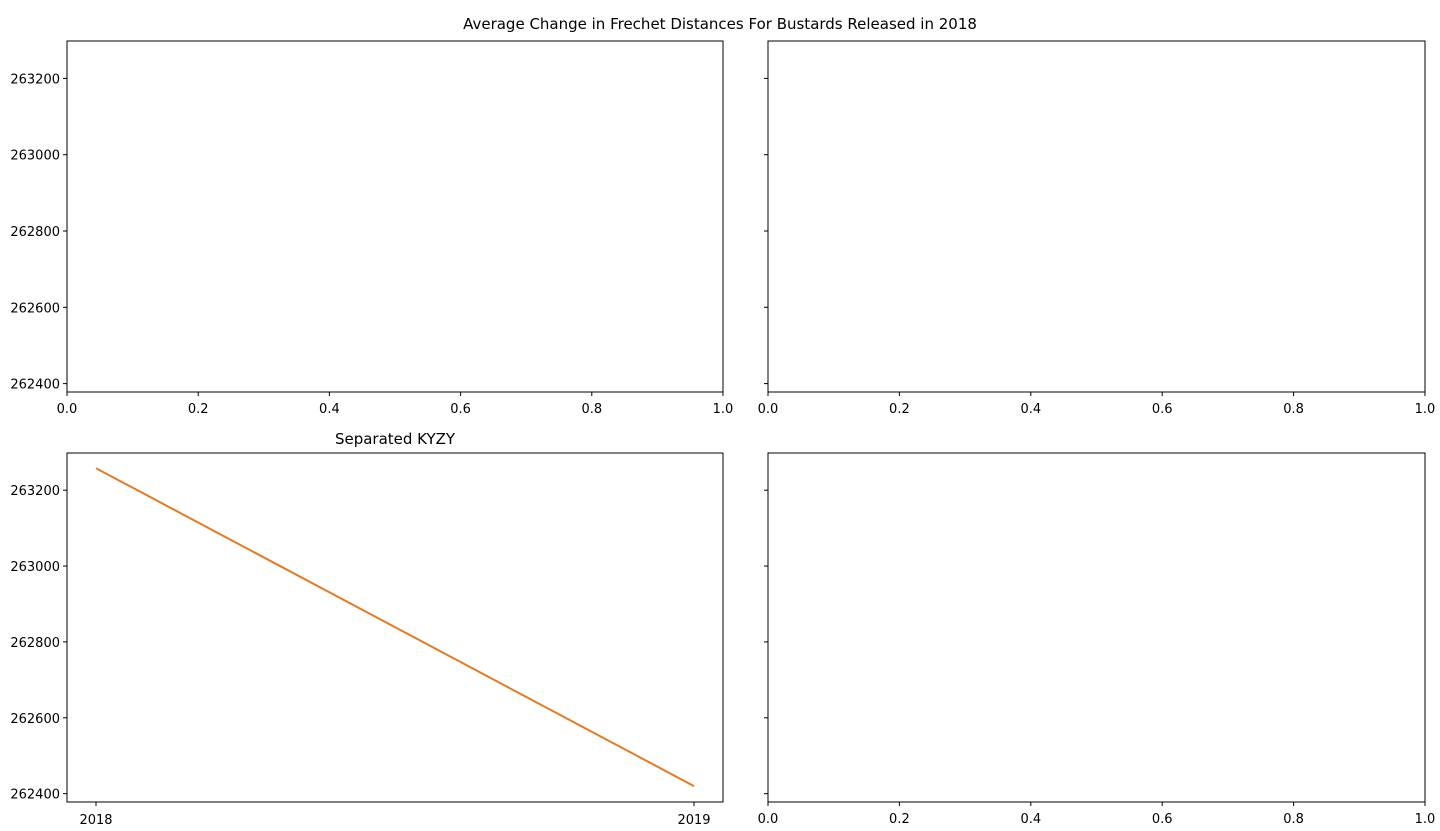  What do you see at coordinates (693, 820) in the screenshot?
I see `x-tick-label: 2019` at bounding box center [693, 820].